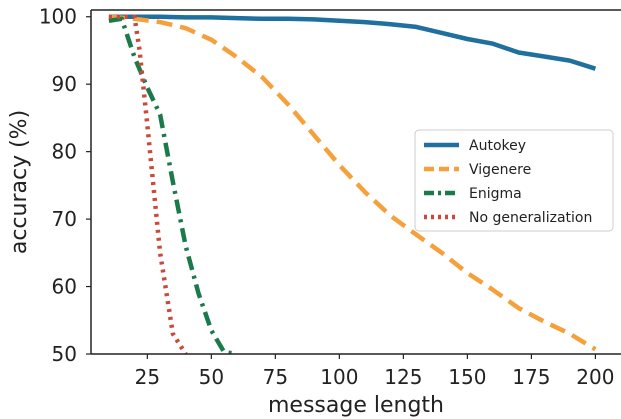 The width and height of the screenshot is (621, 419). Describe the element at coordinates (356, 405) in the screenshot. I see `x-axis-title: message length` at that location.